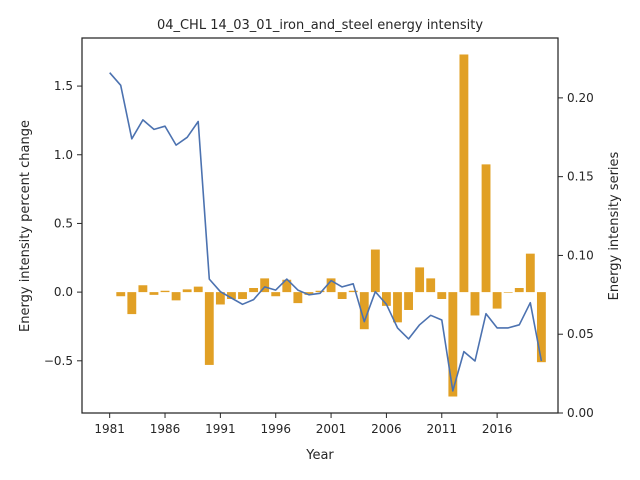 The image size is (640, 480). Describe the element at coordinates (364, 311) in the screenshot. I see `bar-2004` at that location.